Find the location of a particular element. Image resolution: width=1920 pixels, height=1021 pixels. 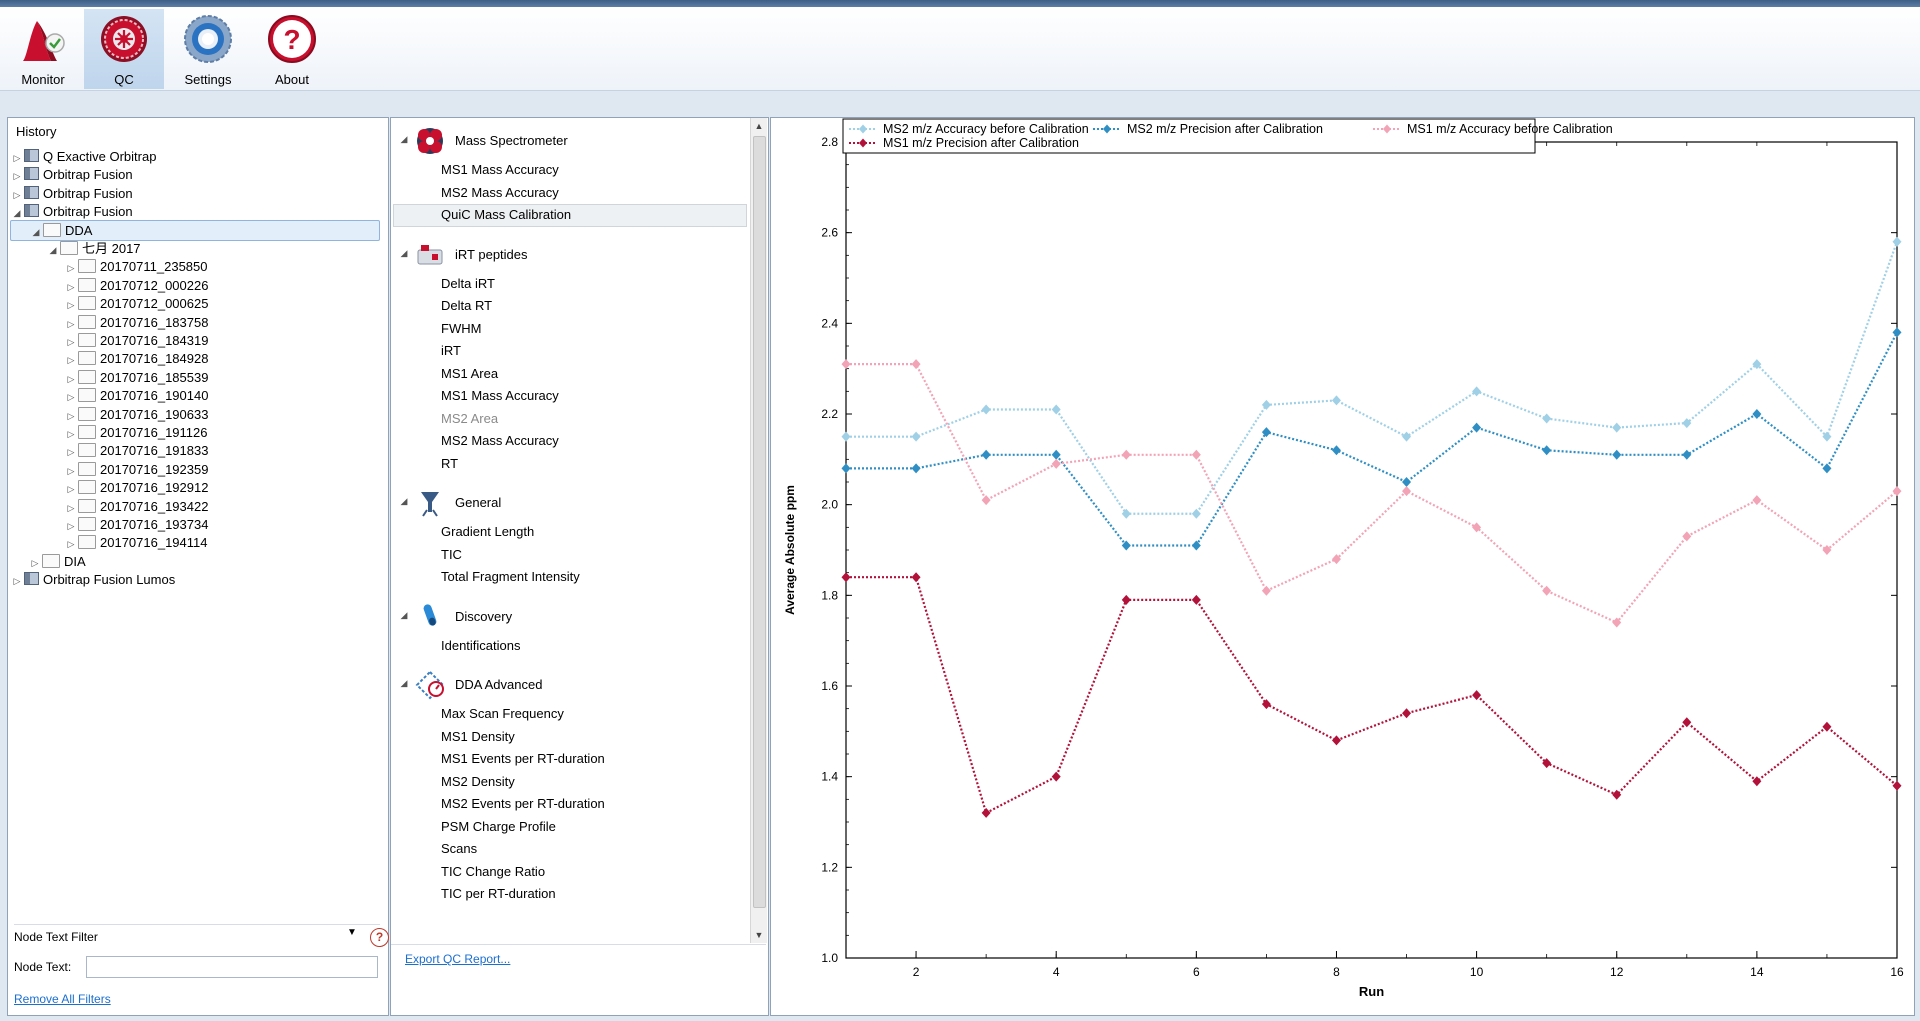

history-tree-node: ▷ 20170716_192359 is located at coordinates (136, 470).